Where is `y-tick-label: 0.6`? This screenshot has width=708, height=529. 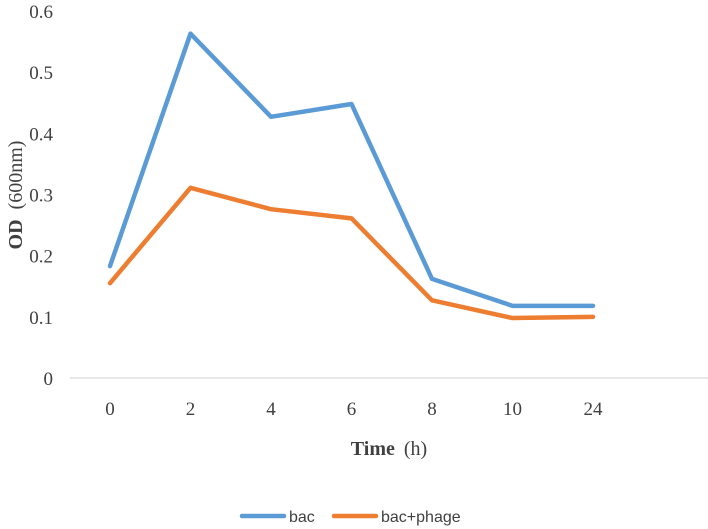 y-tick-label: 0.6 is located at coordinates (41, 12).